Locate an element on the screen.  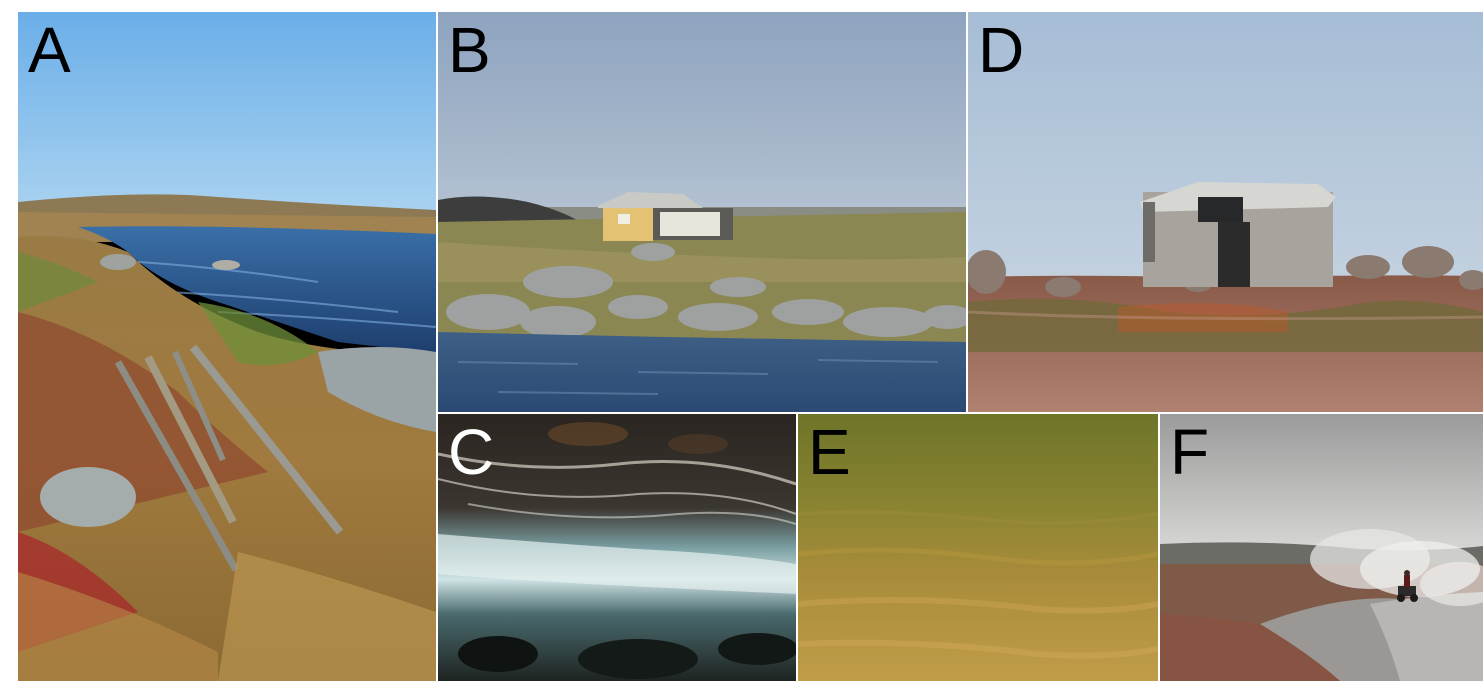
panel-e-murky-underwater: E is located at coordinates (978, 547).